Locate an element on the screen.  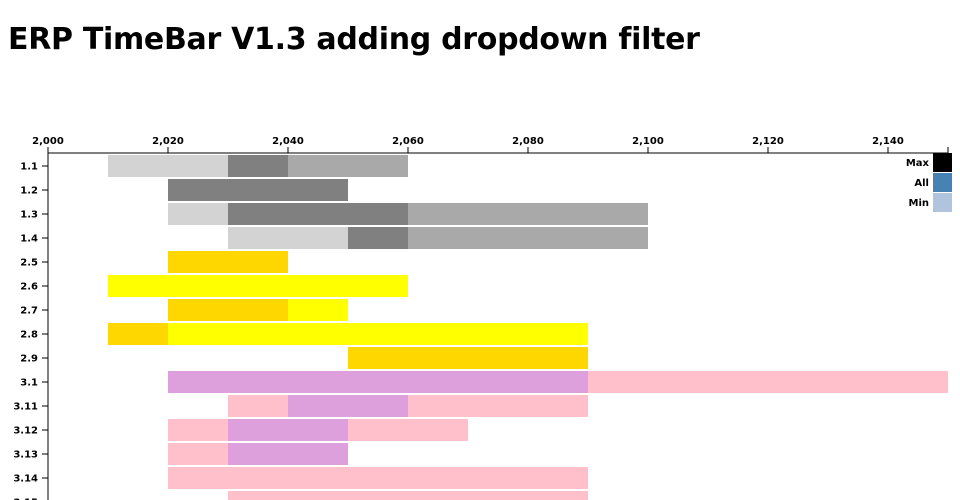
y-tick-label: 1.3 is located at coordinates (29, 215).